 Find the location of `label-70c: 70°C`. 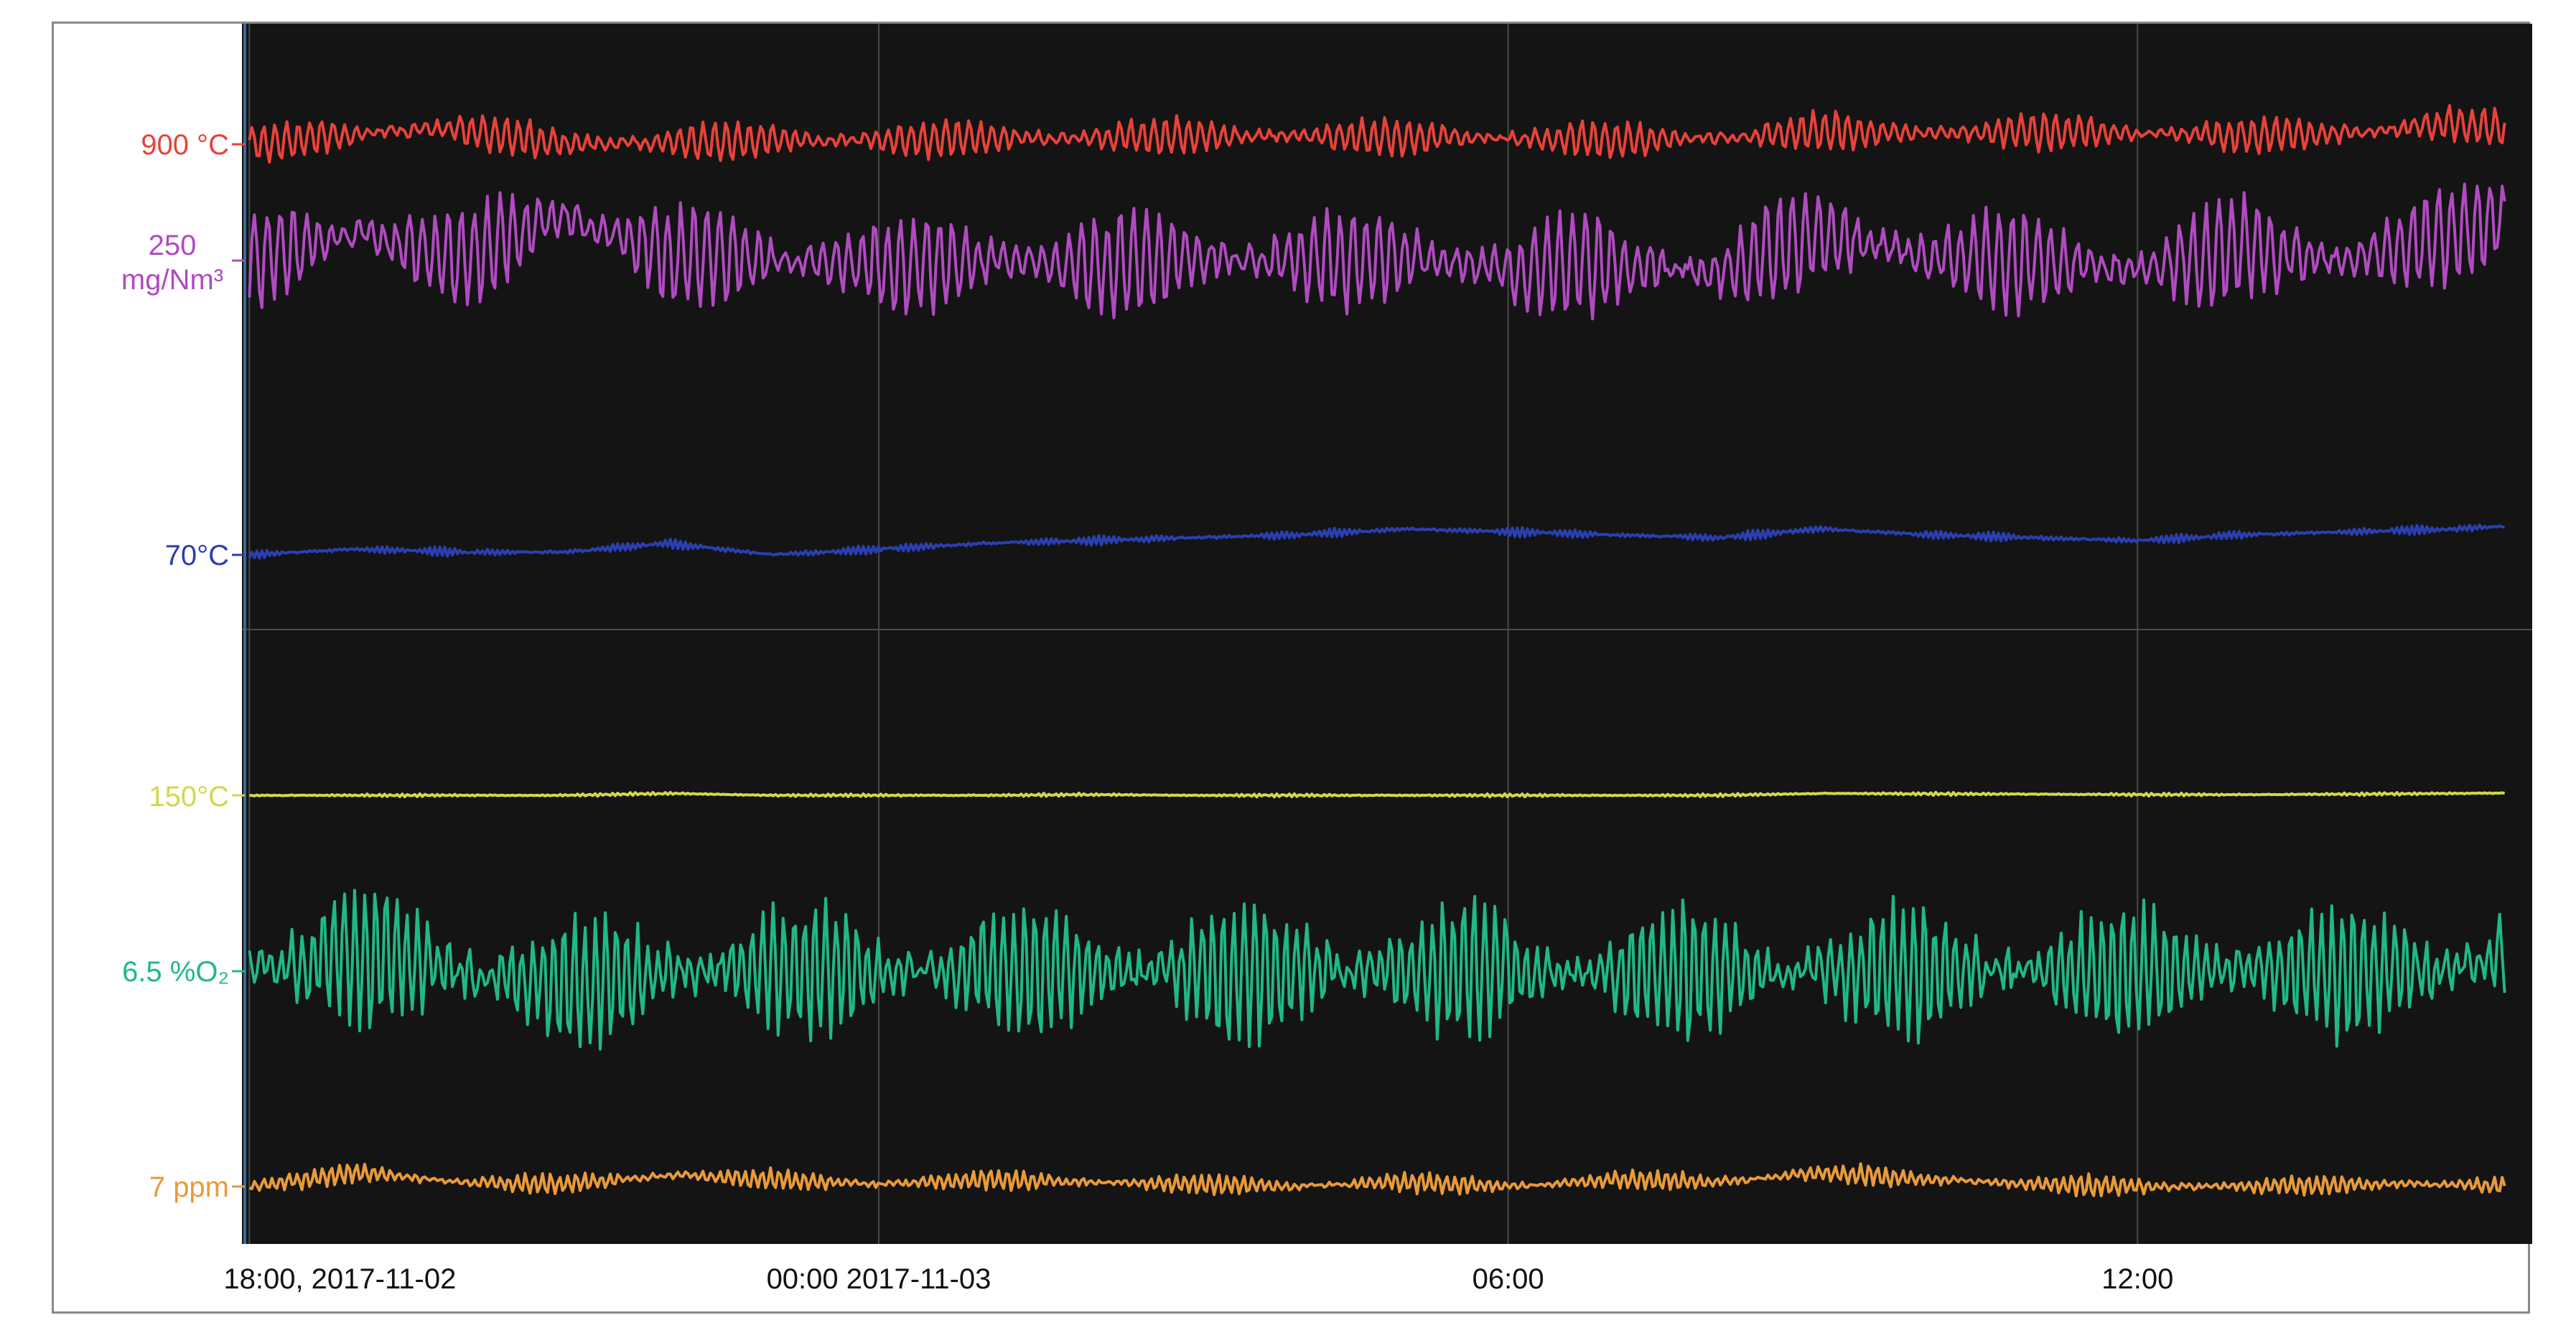

label-70c: 70°C is located at coordinates (197, 555).